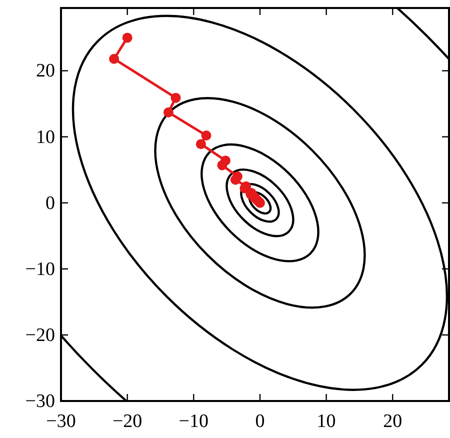 The image size is (450, 438). I want to click on y-tick-label: −10, so click(40, 269).